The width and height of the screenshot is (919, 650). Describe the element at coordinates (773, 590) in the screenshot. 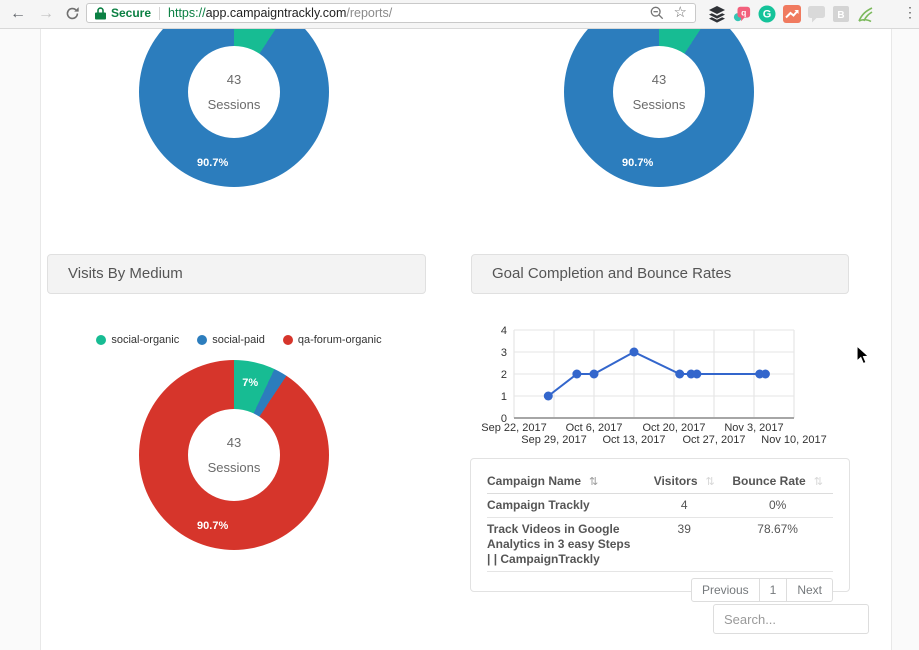

I see `pagination-page-button: 1` at that location.